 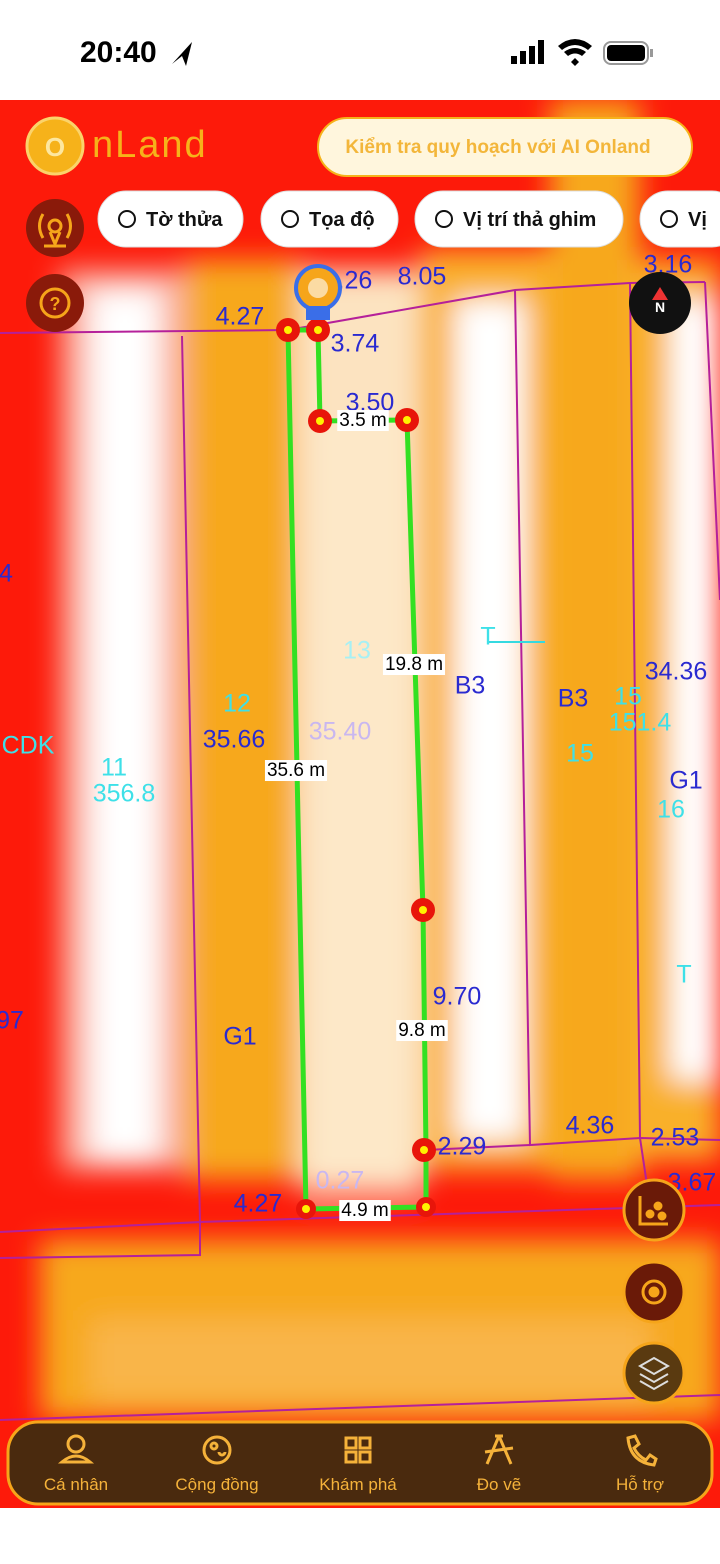 I want to click on battery-level, so click(x=626, y=53).